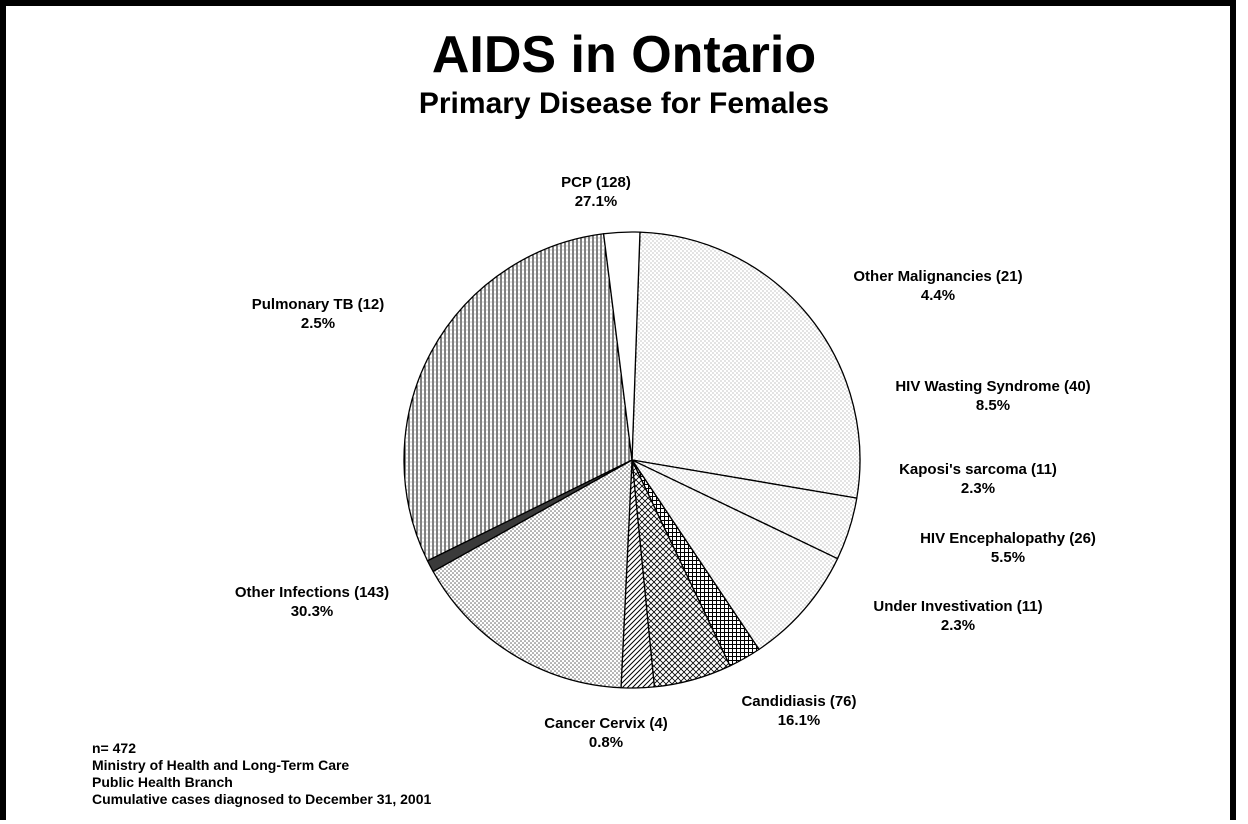  What do you see at coordinates (606, 742) in the screenshot?
I see `slice-label-cancer-cervix-pct: 0.8%` at bounding box center [606, 742].